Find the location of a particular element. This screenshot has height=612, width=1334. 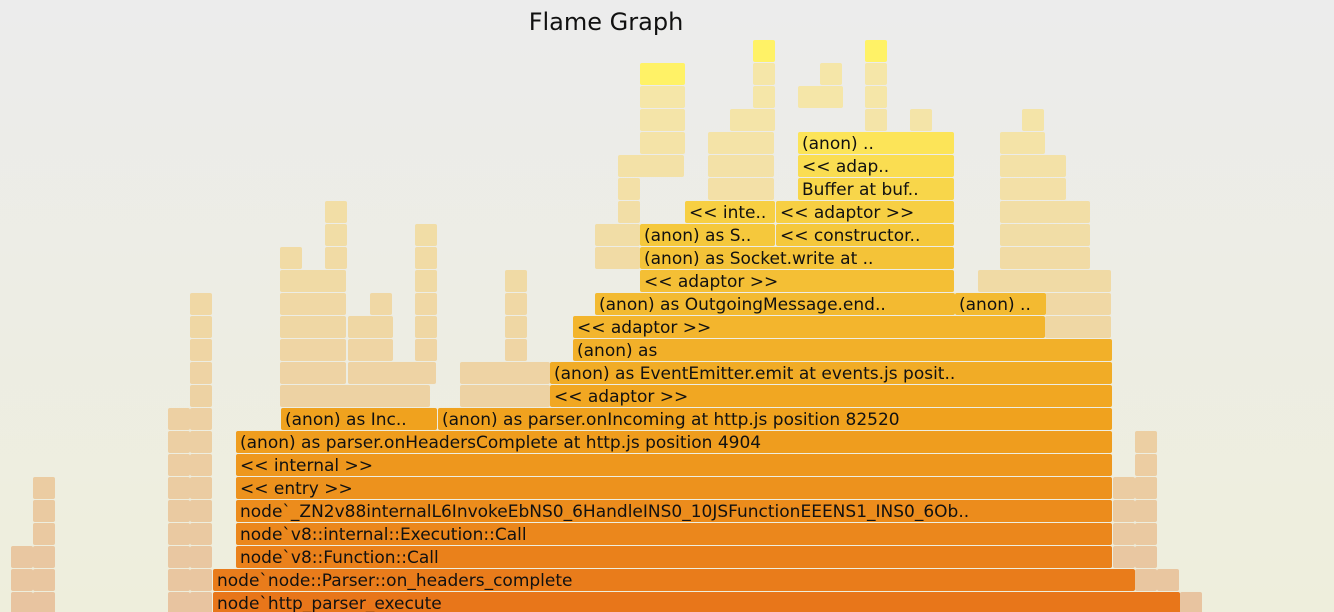

flame-frame: << entry >> is located at coordinates (674, 488).